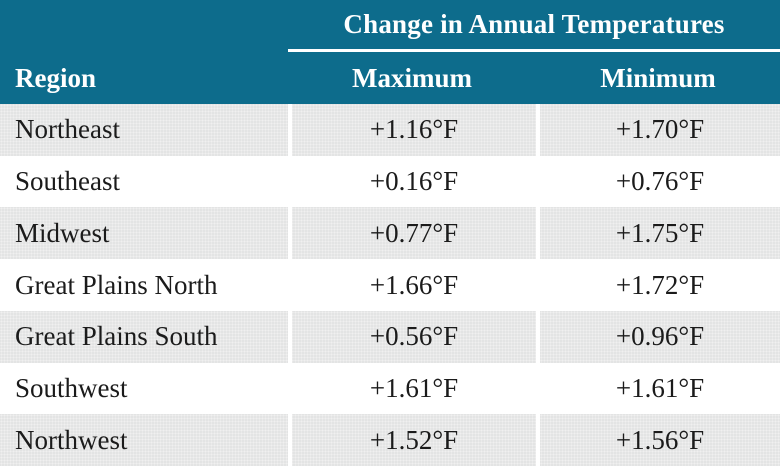  Describe the element at coordinates (412, 285) in the screenshot. I see `maximum-cell: +1.66°F` at that location.